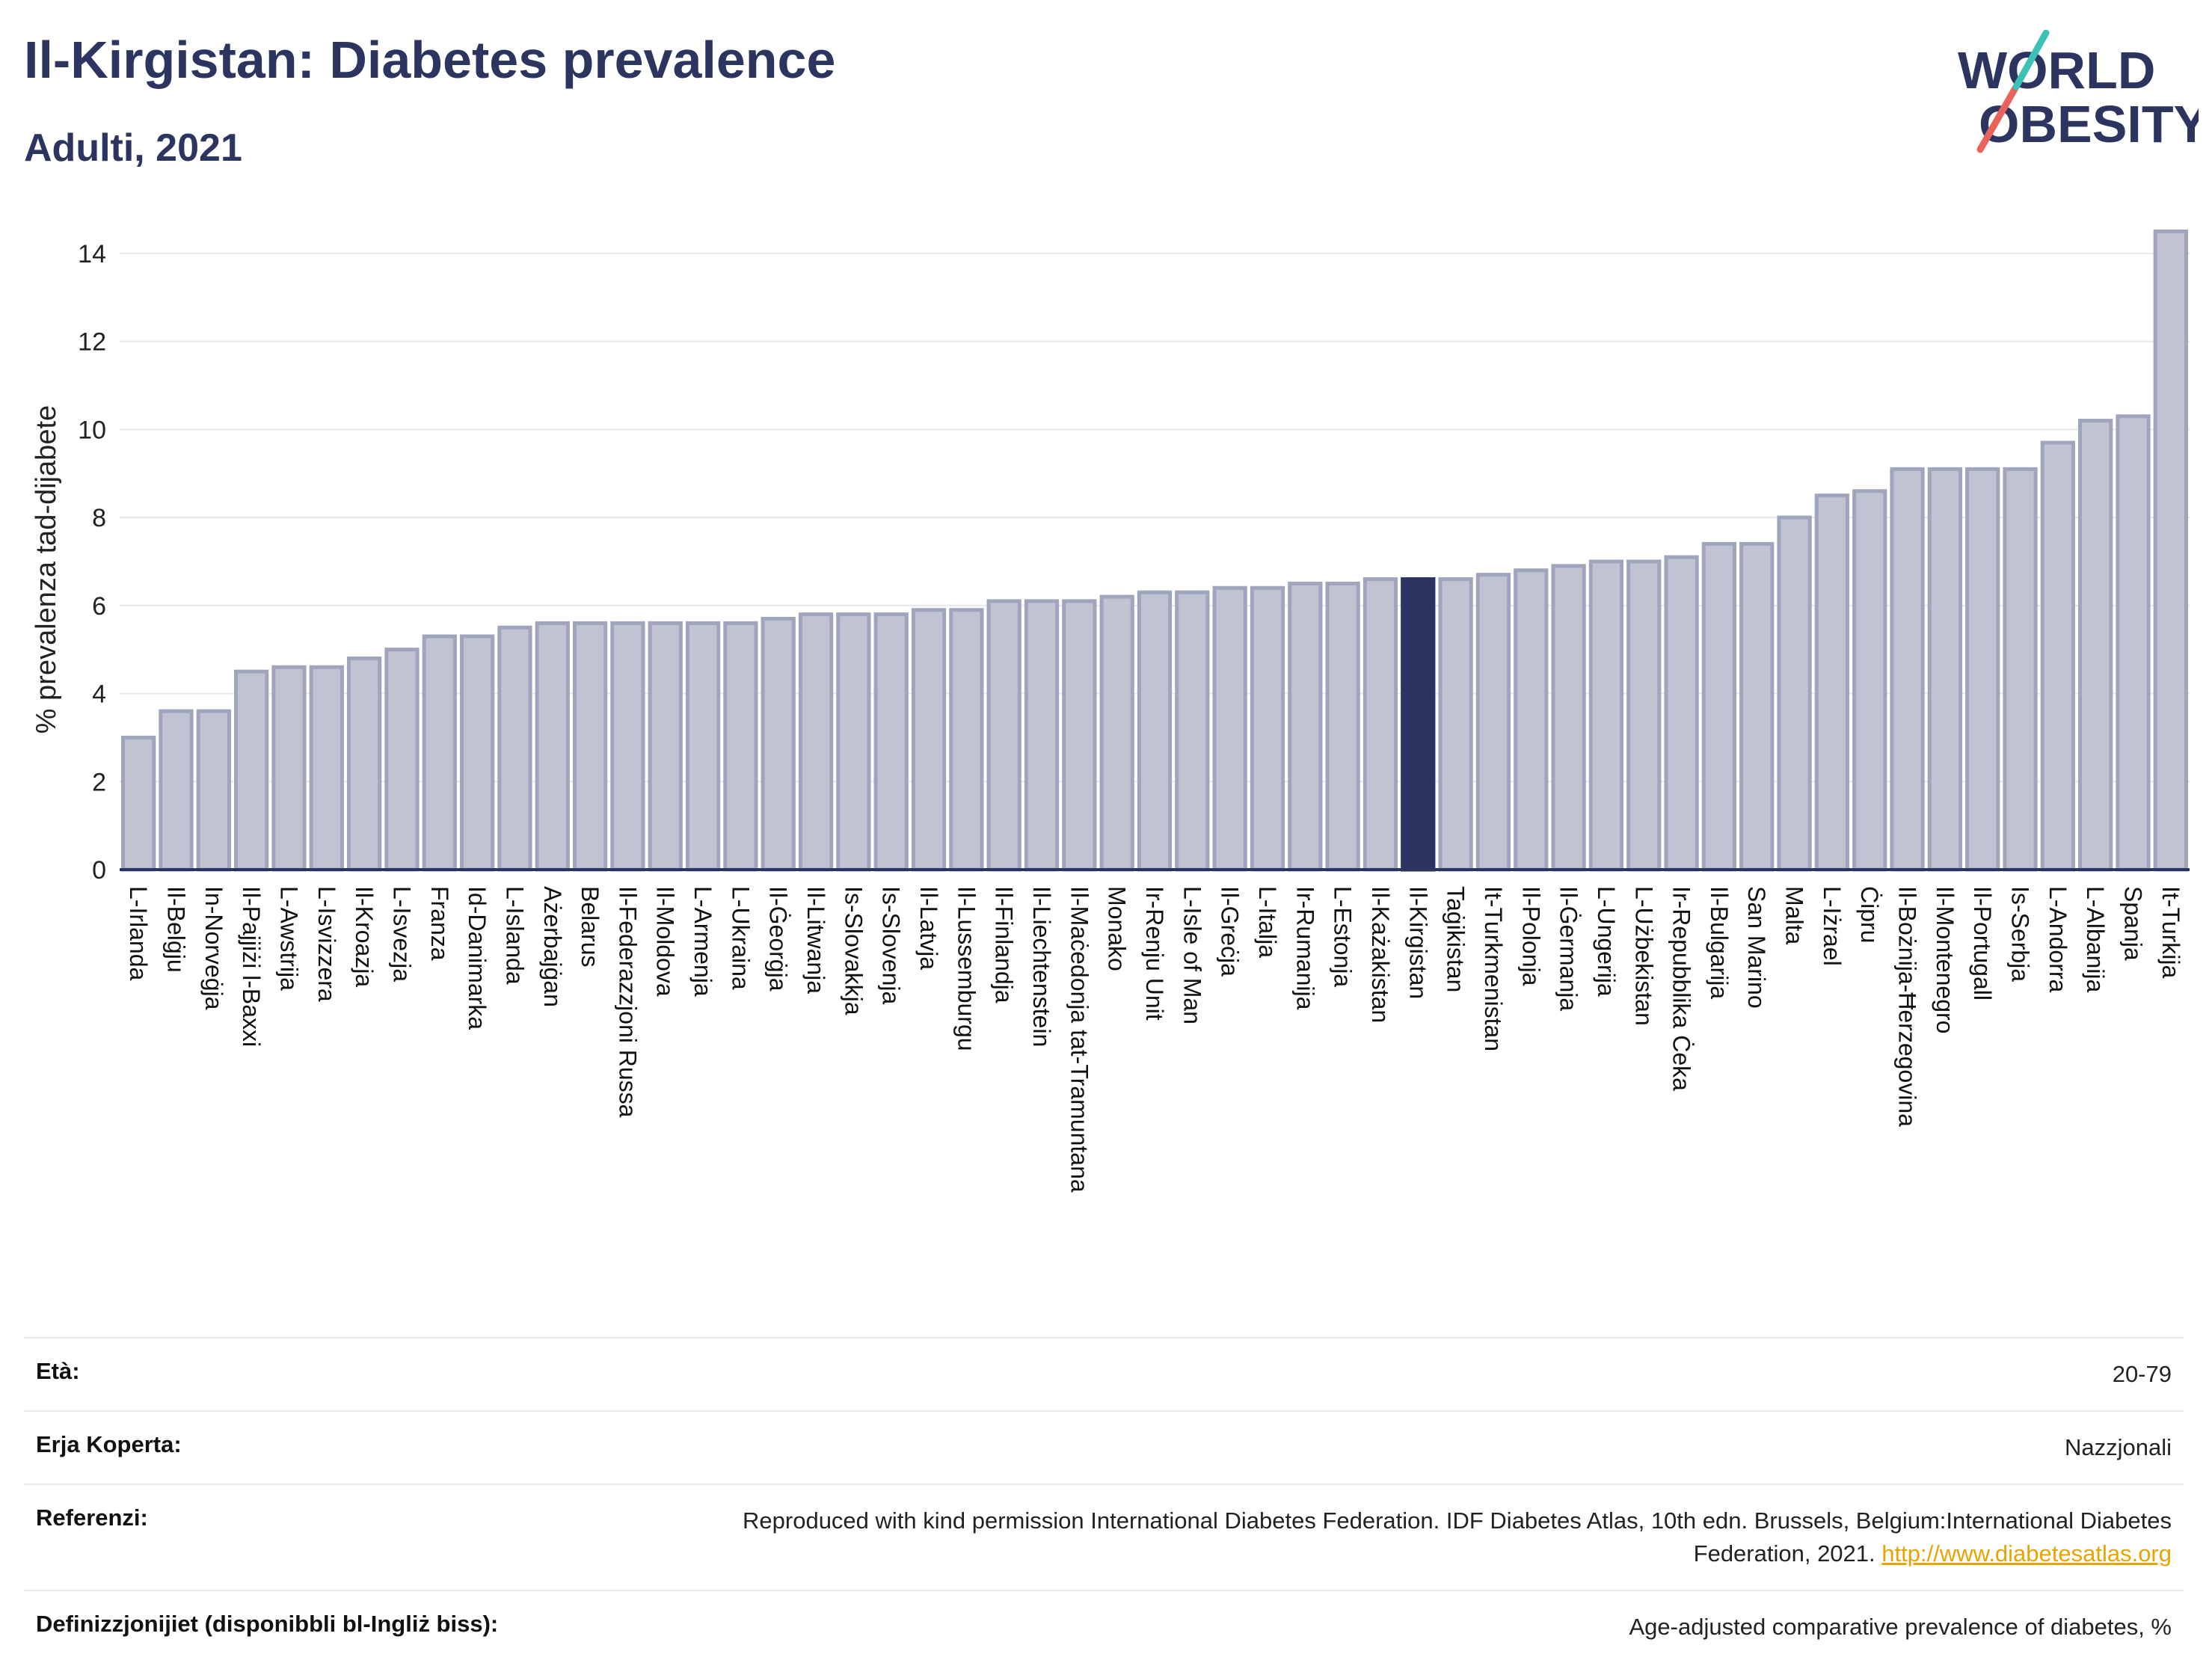 This screenshot has height=1663, width=2212. I want to click on info-row-age: Età: 20-79, so click(1104, 1373).